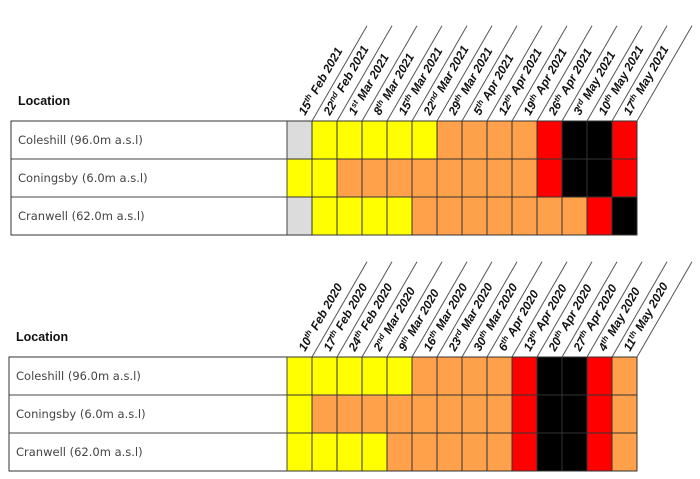 This screenshot has width=700, height=479. I want to click on cell-2020-r2-c0, so click(299, 452).